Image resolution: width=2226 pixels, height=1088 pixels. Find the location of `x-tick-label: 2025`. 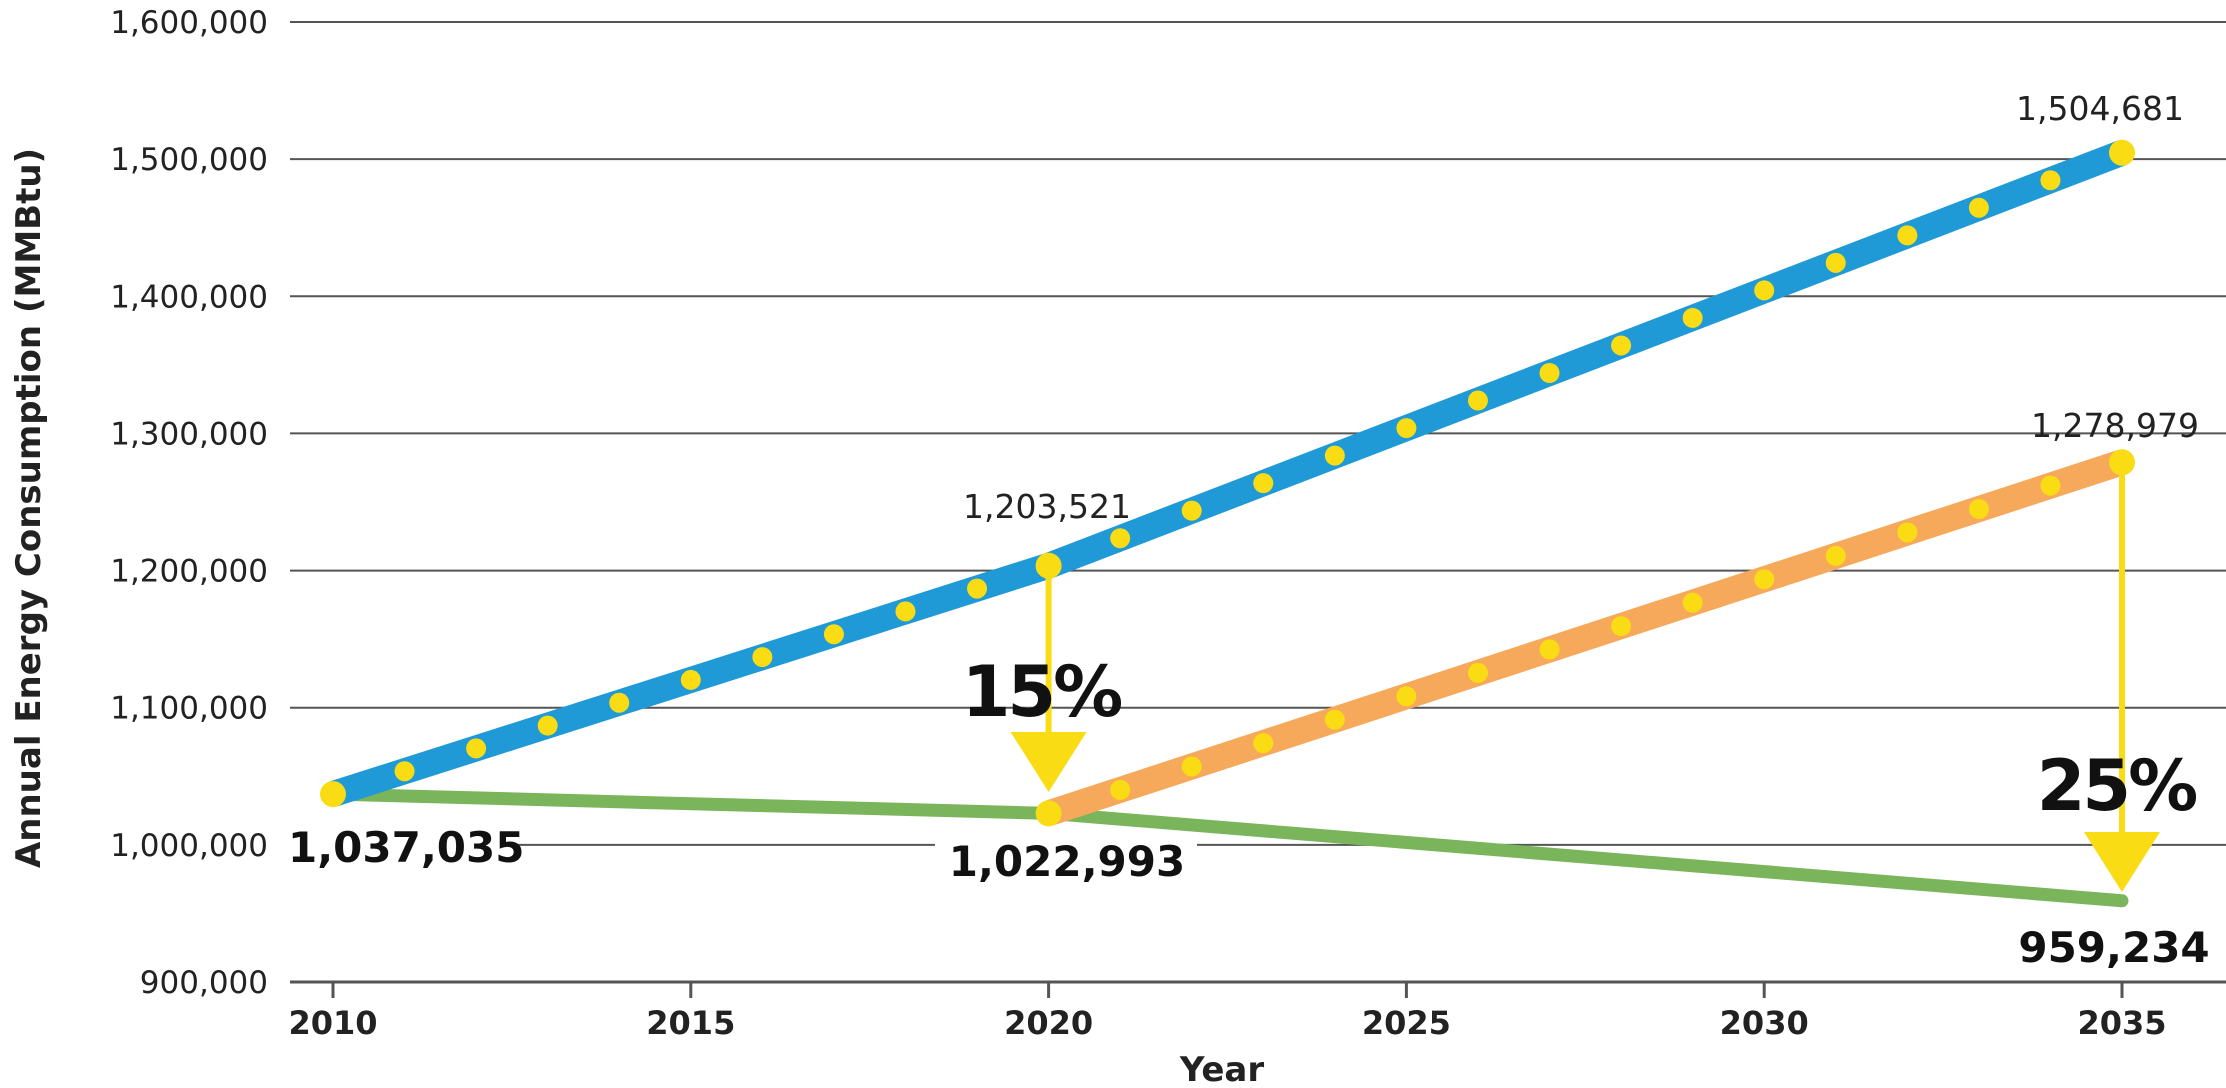

x-tick-label: 2025 is located at coordinates (1406, 1023).